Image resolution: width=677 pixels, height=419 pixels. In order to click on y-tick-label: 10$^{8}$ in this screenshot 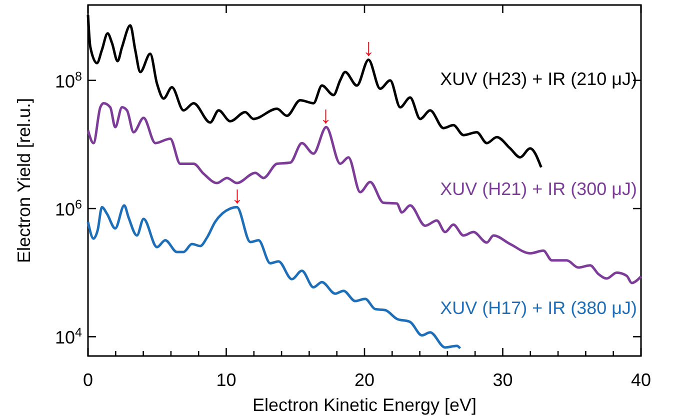, I will do `click(68, 80)`.